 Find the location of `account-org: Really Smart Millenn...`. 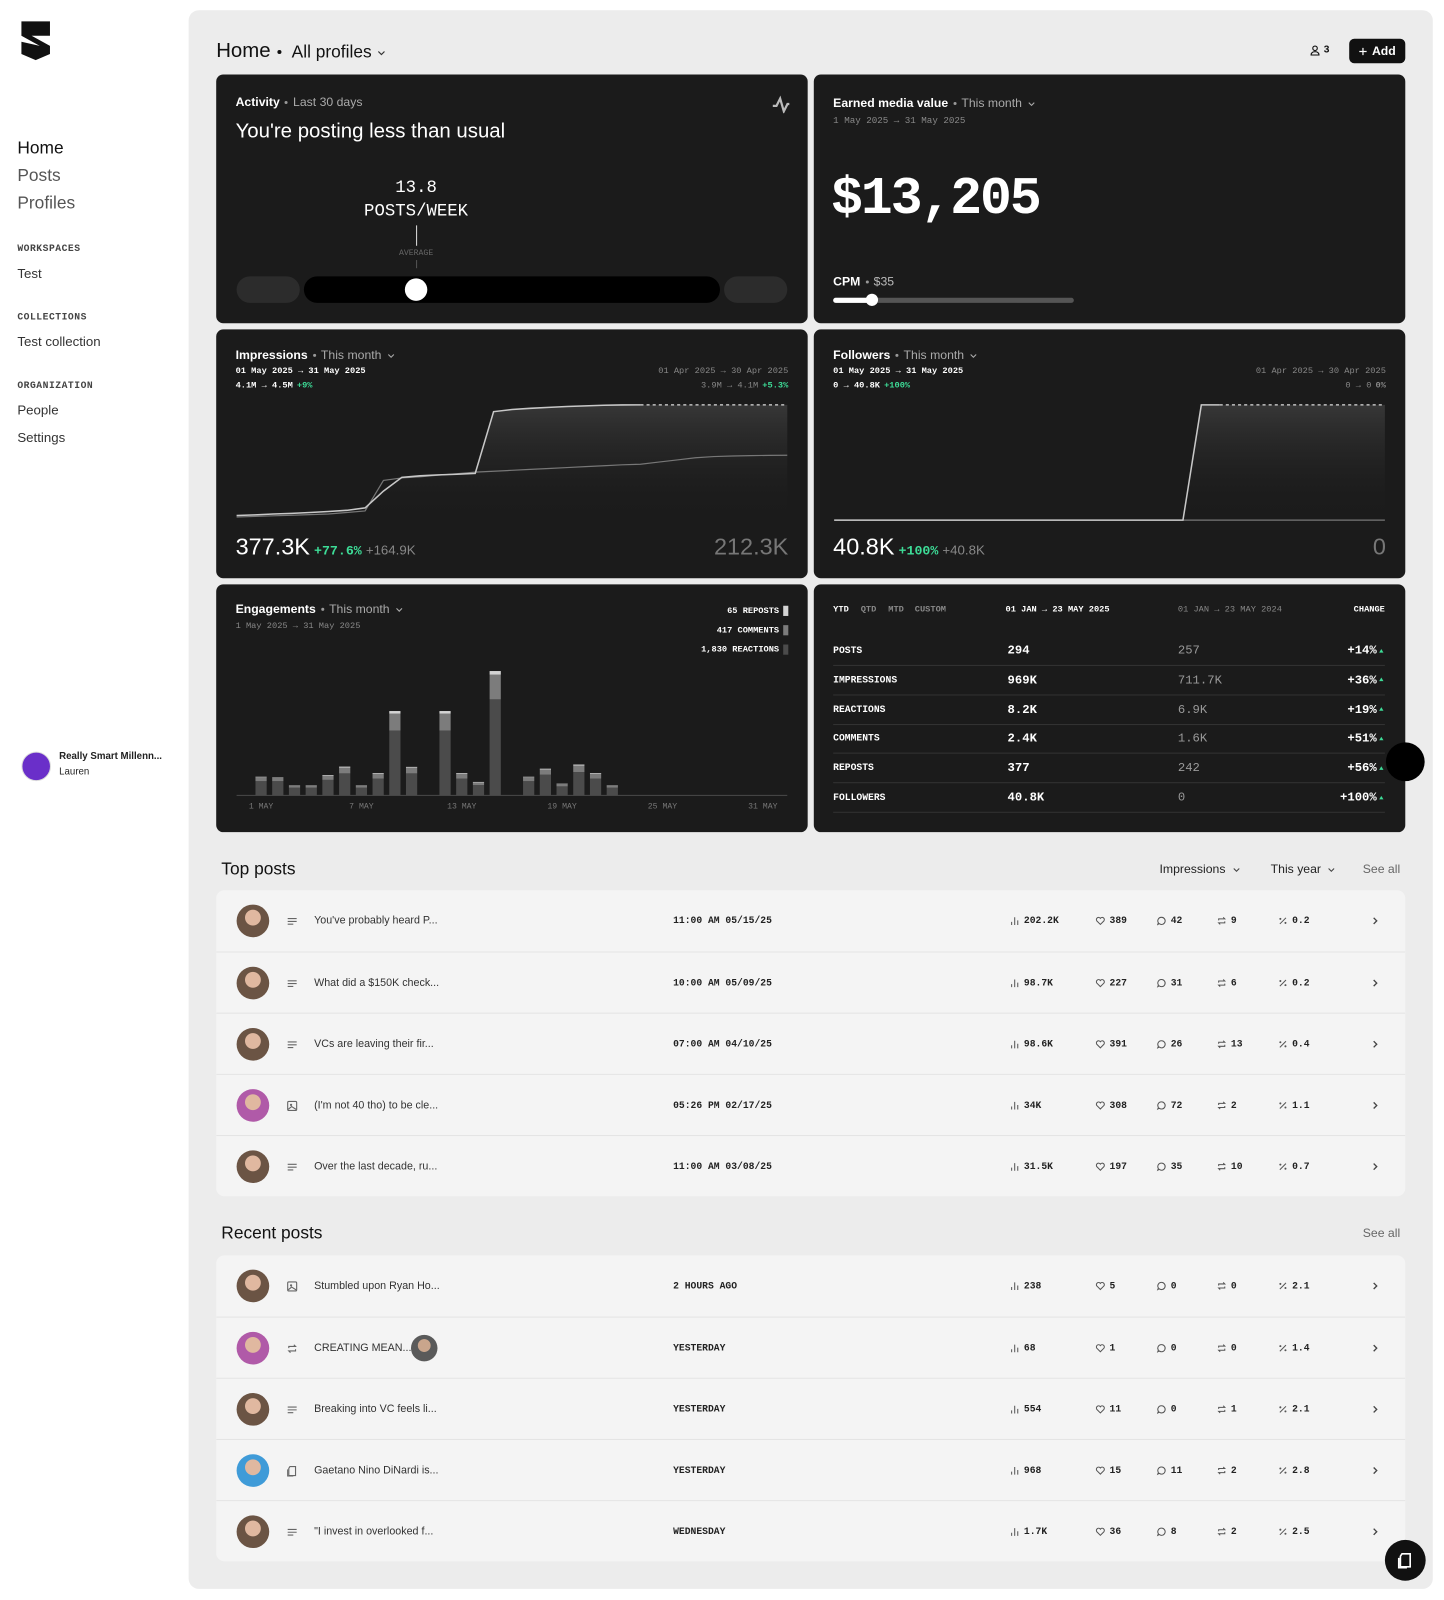

account-org: Really Smart Millenn... is located at coordinates (110, 756).